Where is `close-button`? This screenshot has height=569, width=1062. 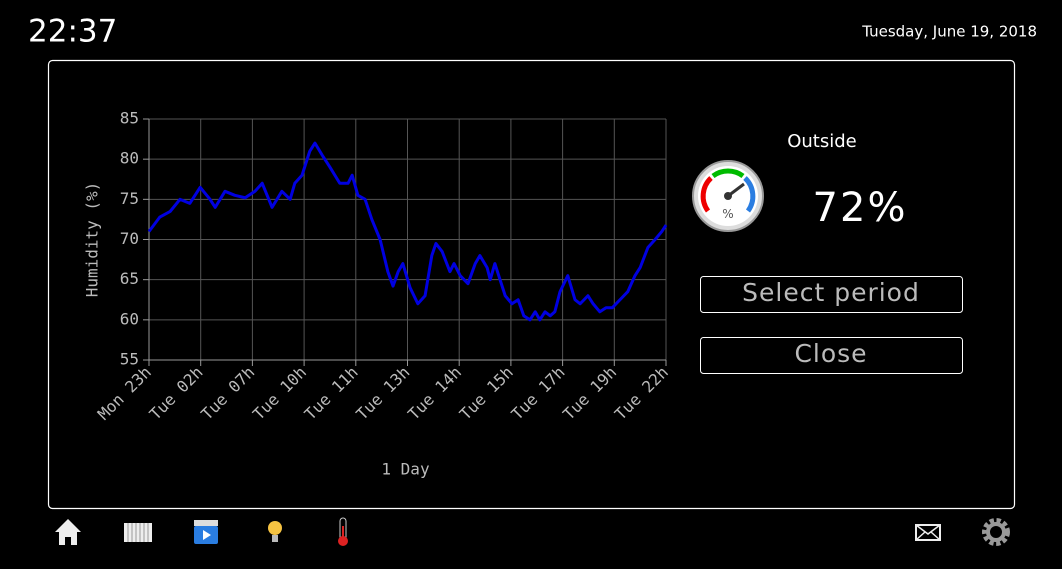
close-button is located at coordinates (831, 355).